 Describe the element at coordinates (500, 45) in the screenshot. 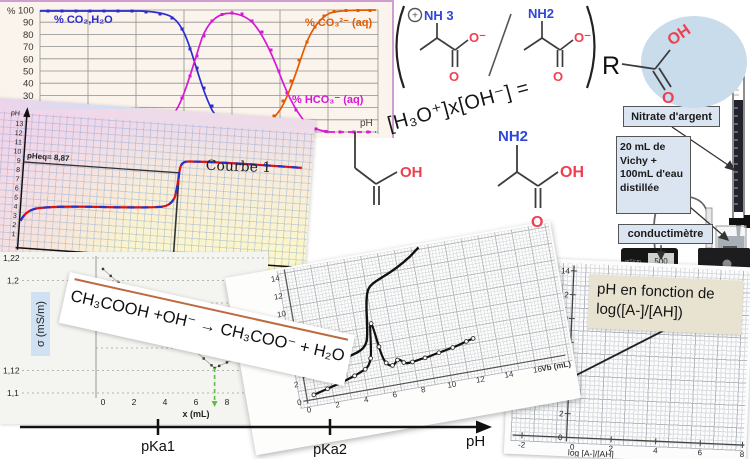

I see `slash-separator` at that location.